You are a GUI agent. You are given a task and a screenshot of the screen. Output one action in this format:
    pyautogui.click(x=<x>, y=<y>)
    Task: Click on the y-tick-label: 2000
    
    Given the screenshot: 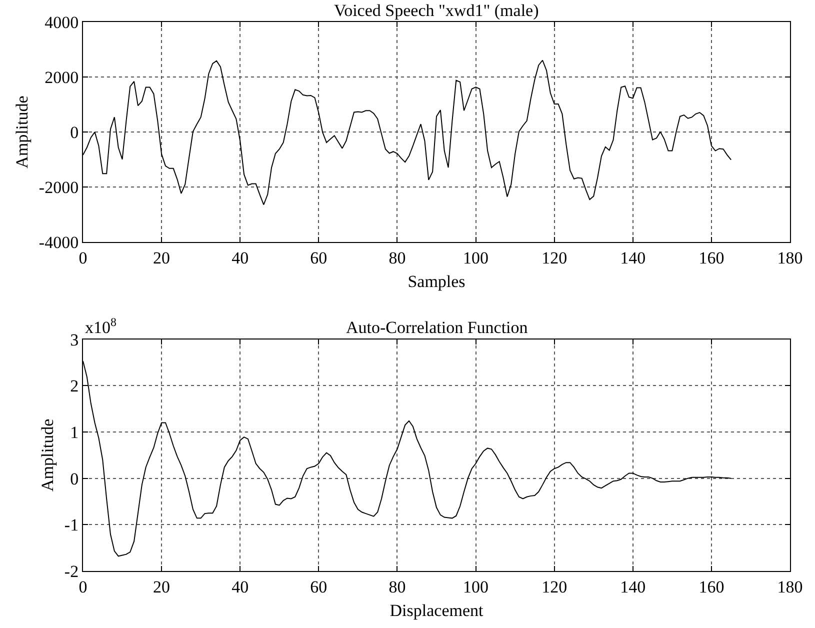 What is the action you would take?
    pyautogui.click(x=61, y=77)
    